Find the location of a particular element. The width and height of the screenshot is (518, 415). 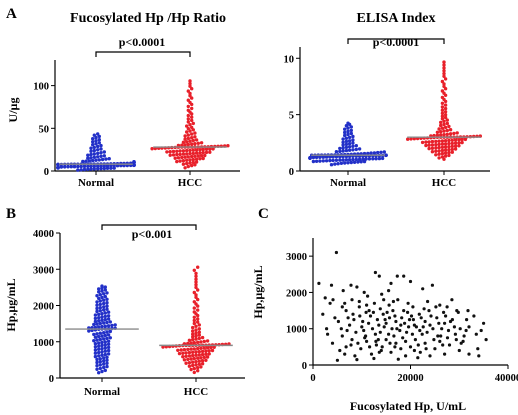

y-tick-label: 0 is located at coordinates (291, 172).